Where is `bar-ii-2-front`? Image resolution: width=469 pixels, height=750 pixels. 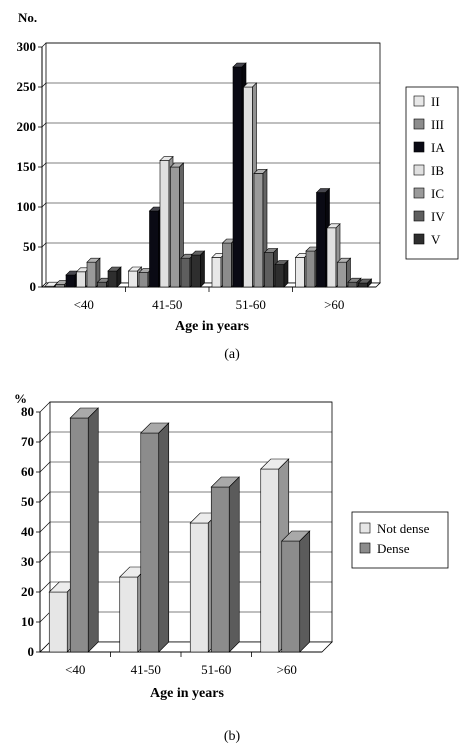 bar-ii-2-front is located at coordinates (216, 272).